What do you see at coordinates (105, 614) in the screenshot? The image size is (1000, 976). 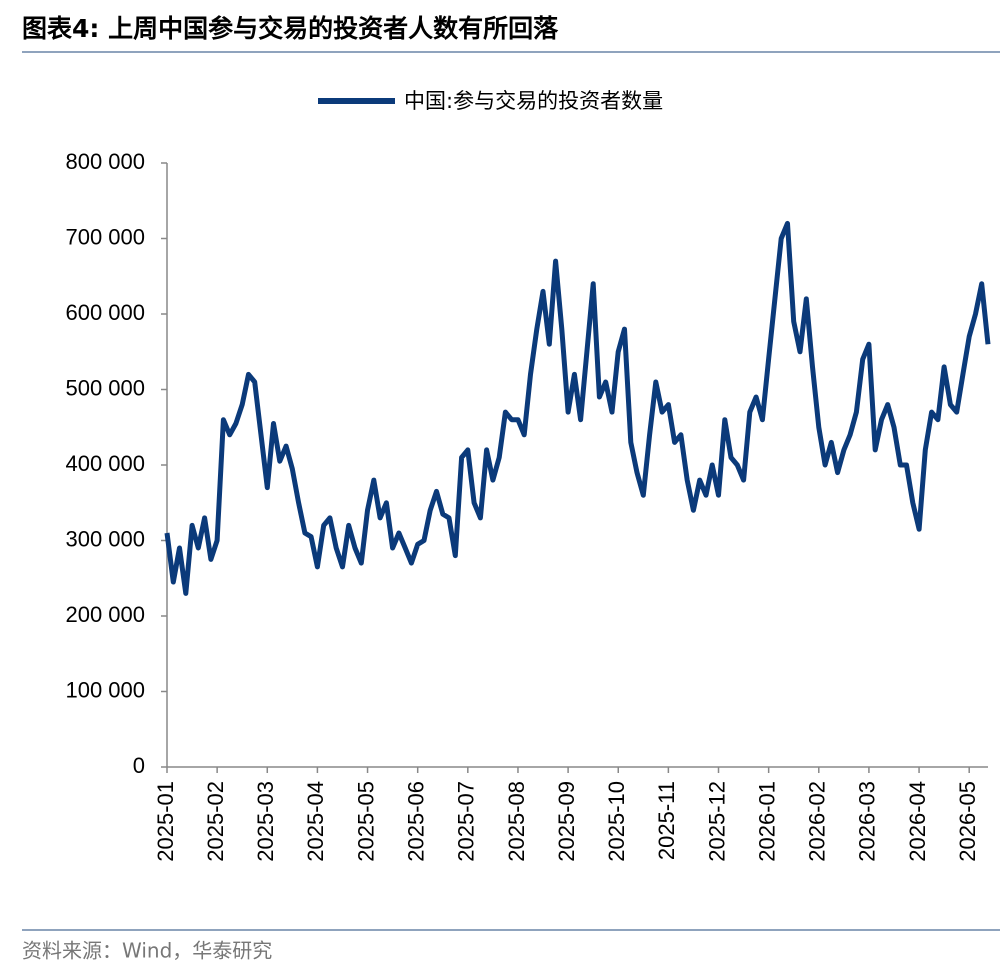 I see `y-tick-label: 200 000` at bounding box center [105, 614].